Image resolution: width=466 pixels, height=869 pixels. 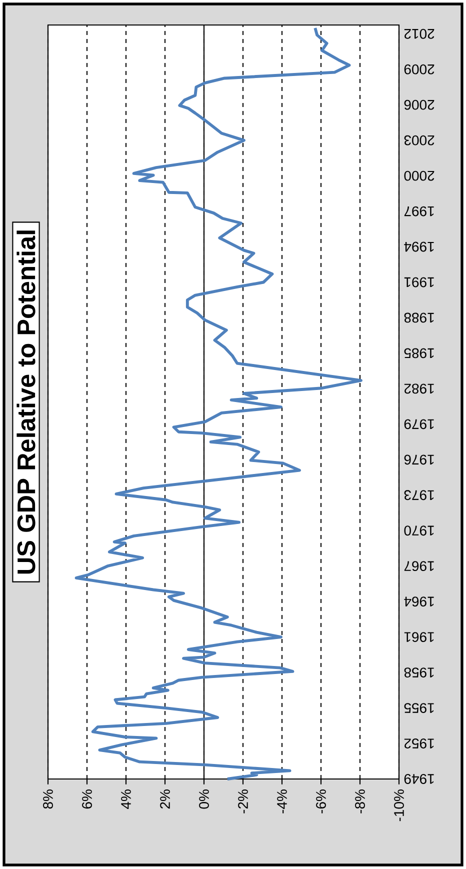 What do you see at coordinates (360, 802) in the screenshot?
I see `x-tick-label: -8%` at bounding box center [360, 802].